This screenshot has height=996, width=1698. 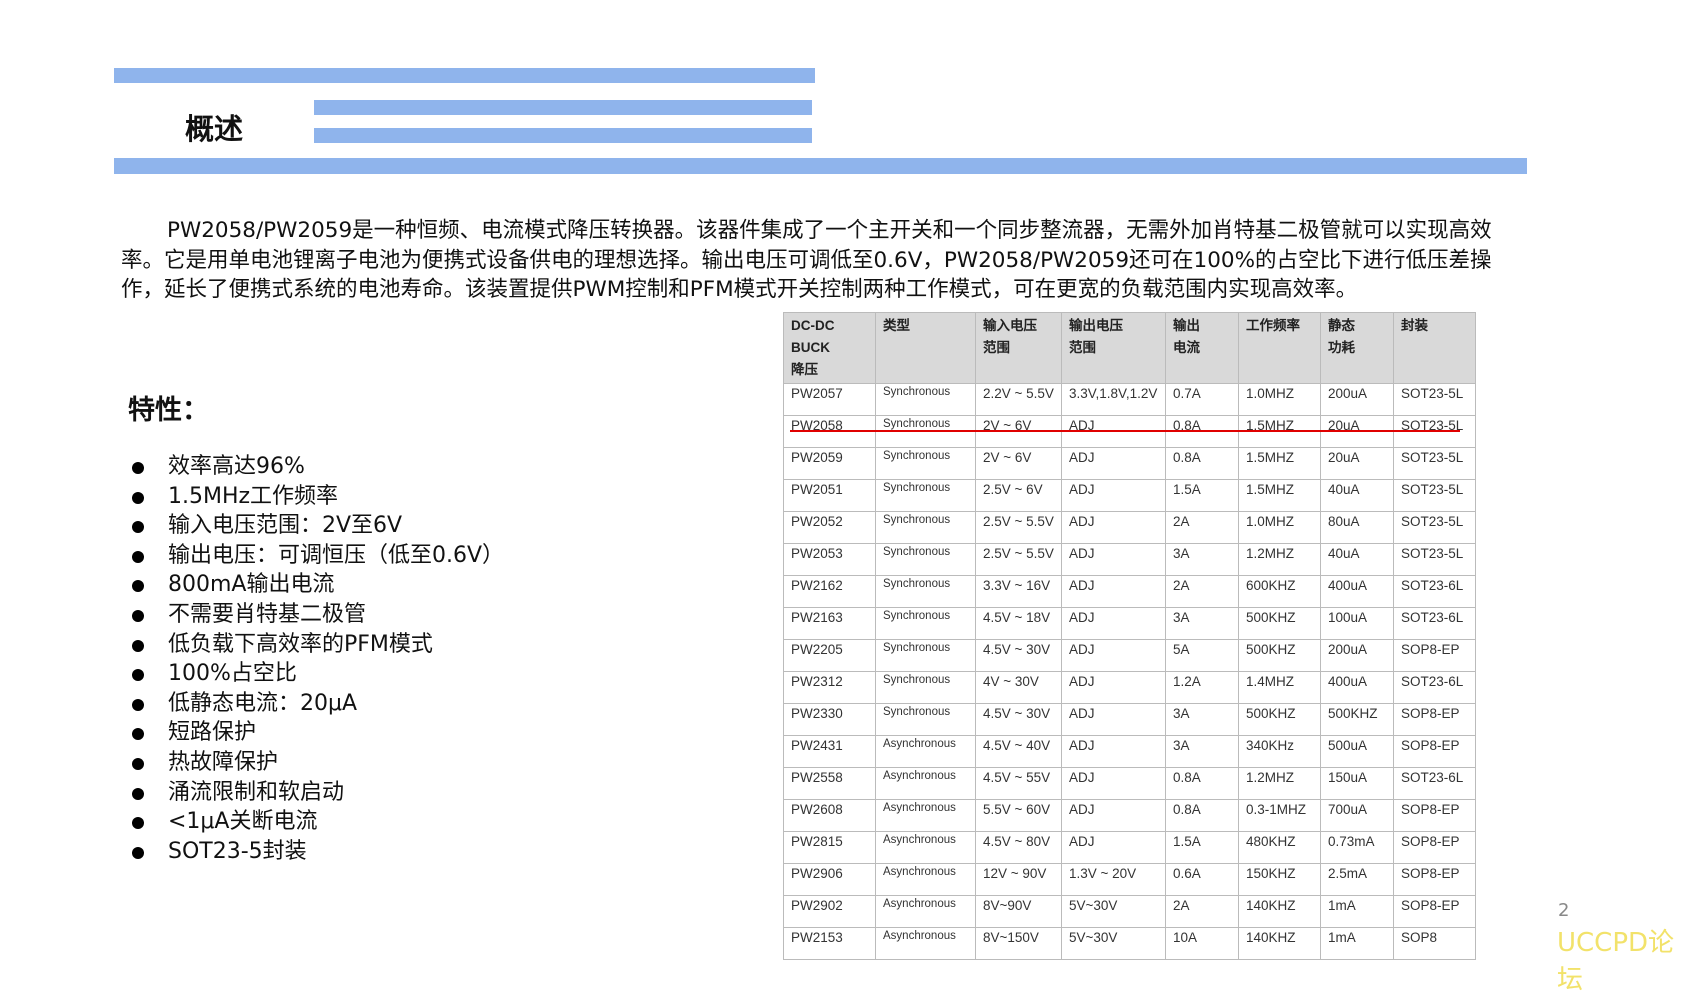 I want to click on feature-text: 100%占空比, so click(x=232, y=674).